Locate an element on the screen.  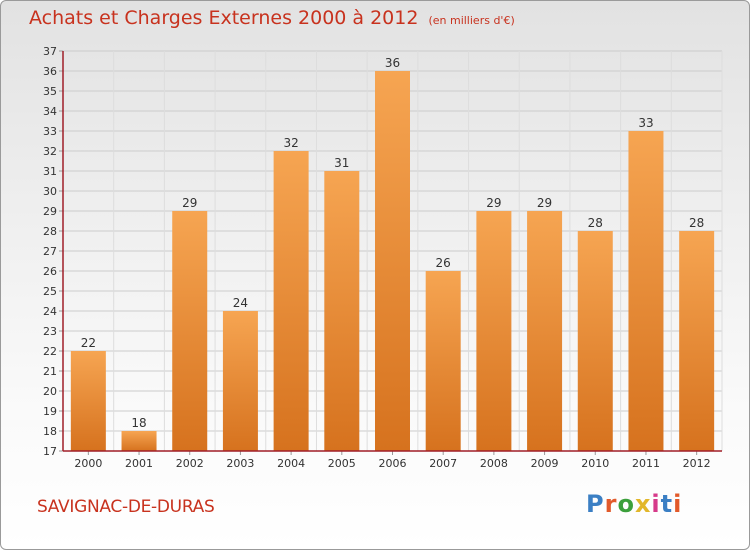
x-tick-label: 2006 is located at coordinates (393, 463).